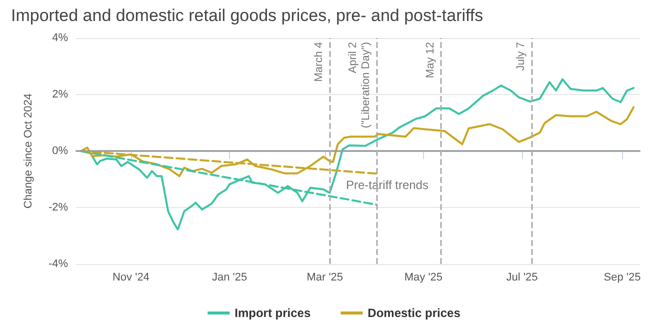 This screenshot has width=668, height=326. What do you see at coordinates (430, 60) in the screenshot?
I see `ref-line-label: May 12` at bounding box center [430, 60].